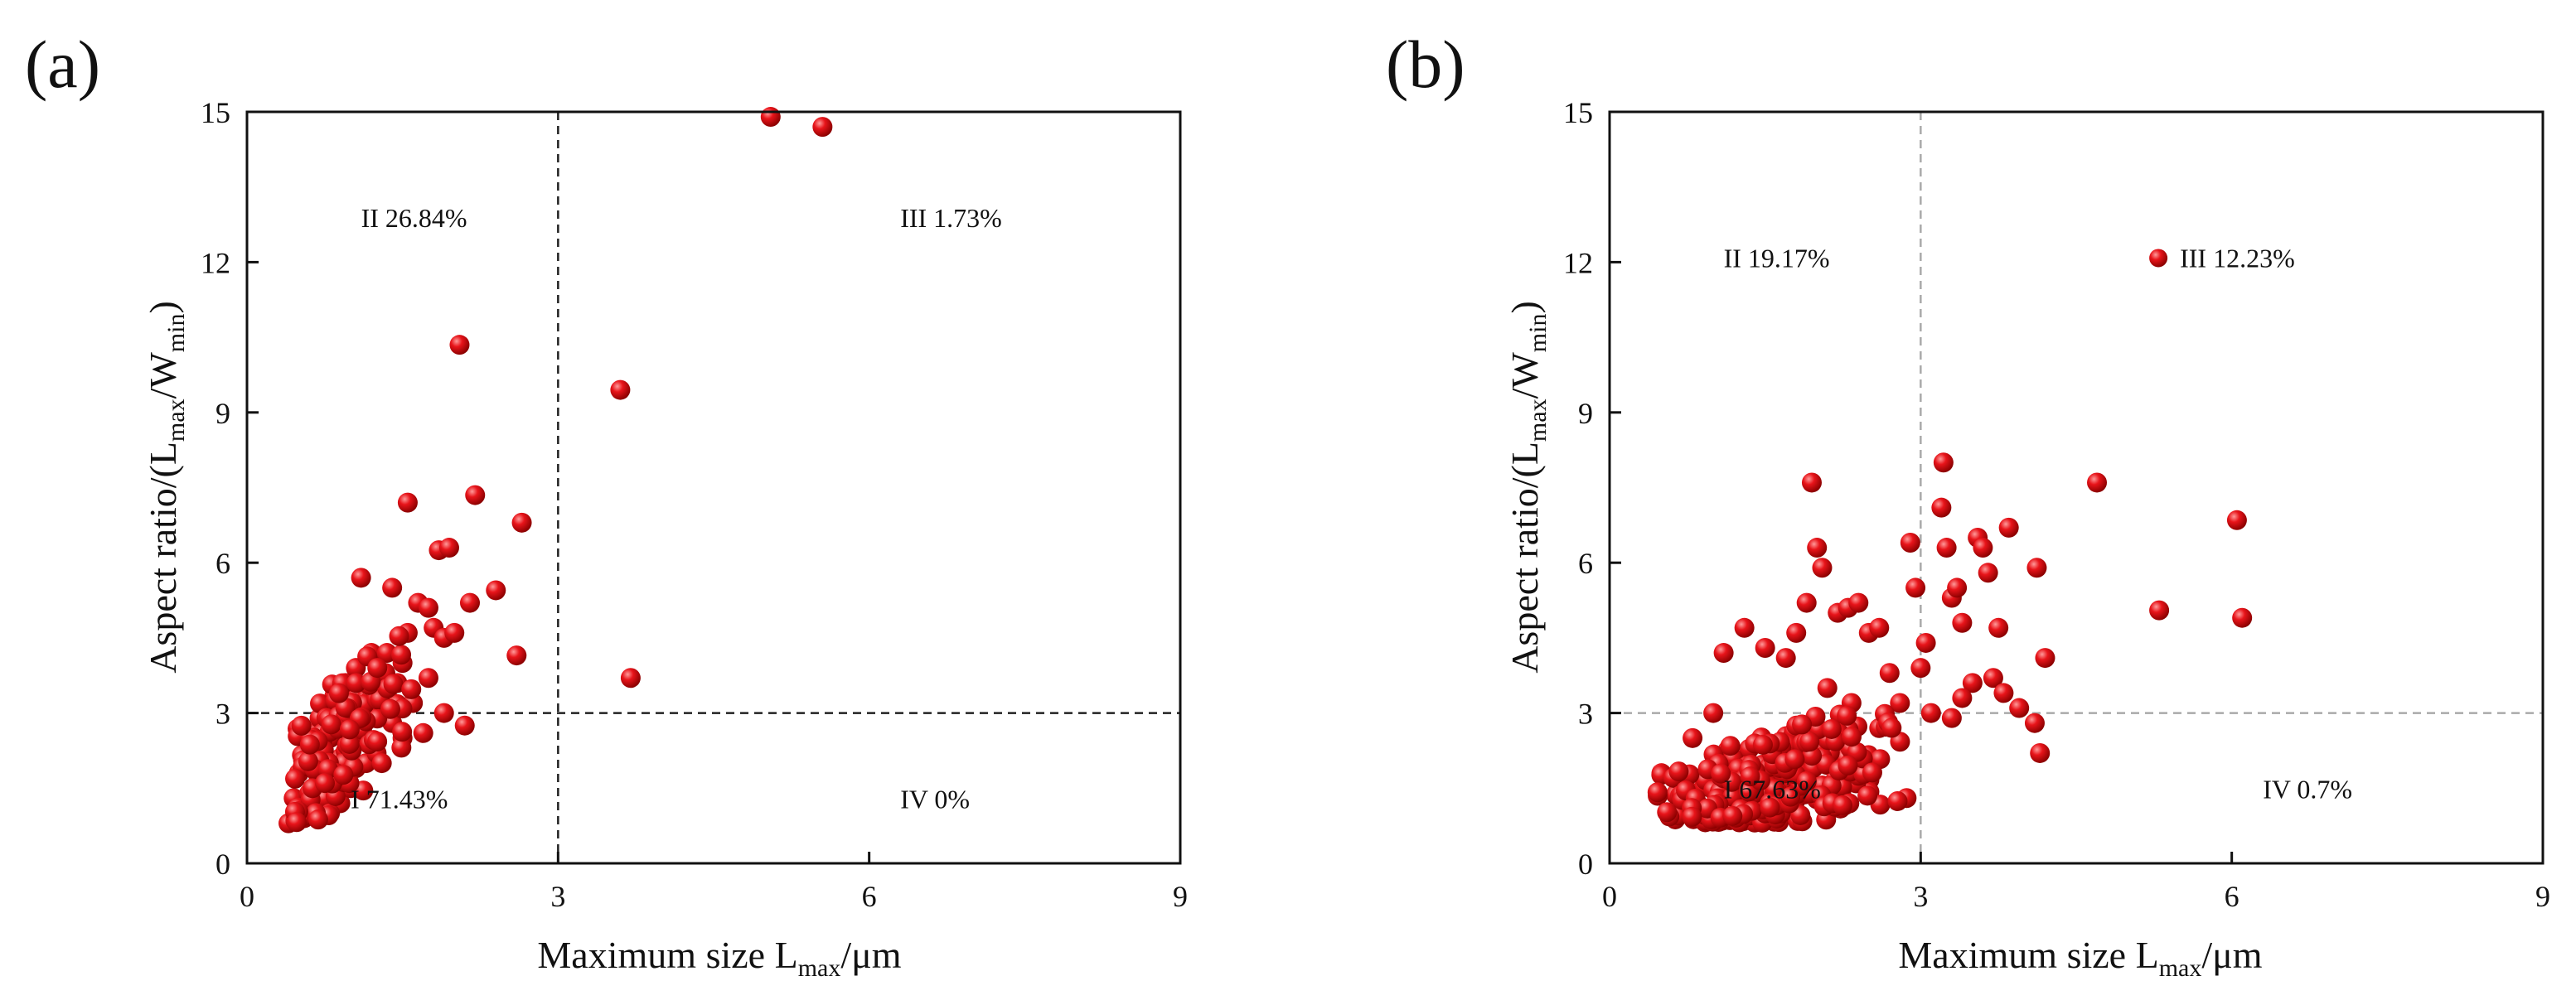  What do you see at coordinates (557, 896) in the screenshot?
I see `x-tick-label-a: 3` at bounding box center [557, 896].